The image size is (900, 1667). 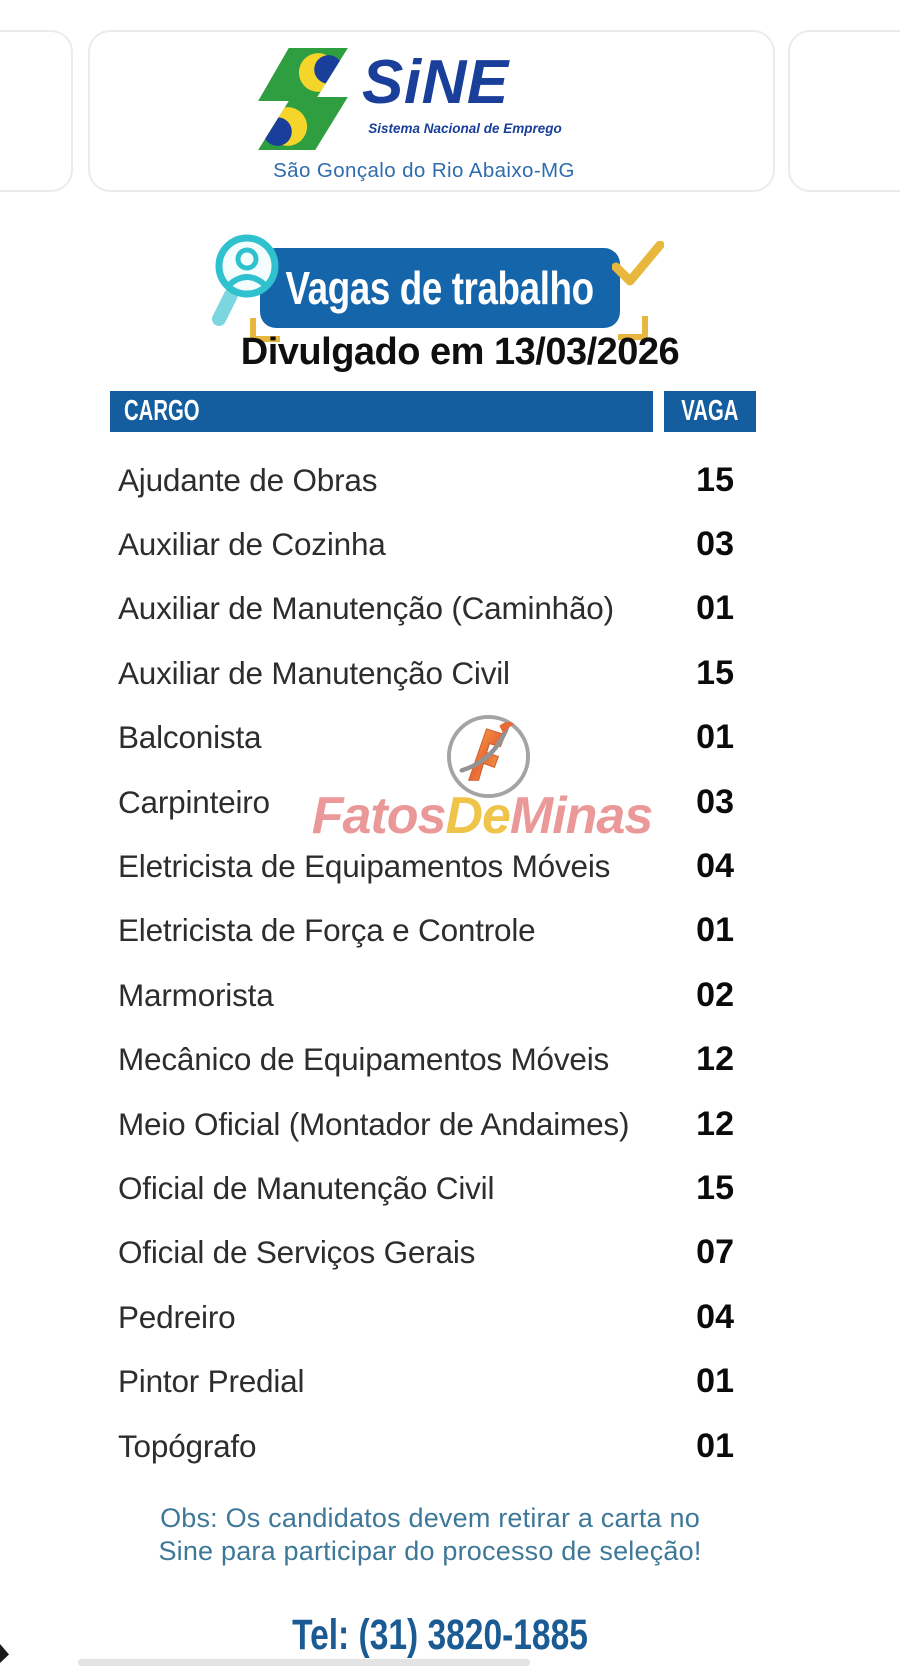 I want to click on banner-title: Vagas de trabalho, so click(x=440, y=288).